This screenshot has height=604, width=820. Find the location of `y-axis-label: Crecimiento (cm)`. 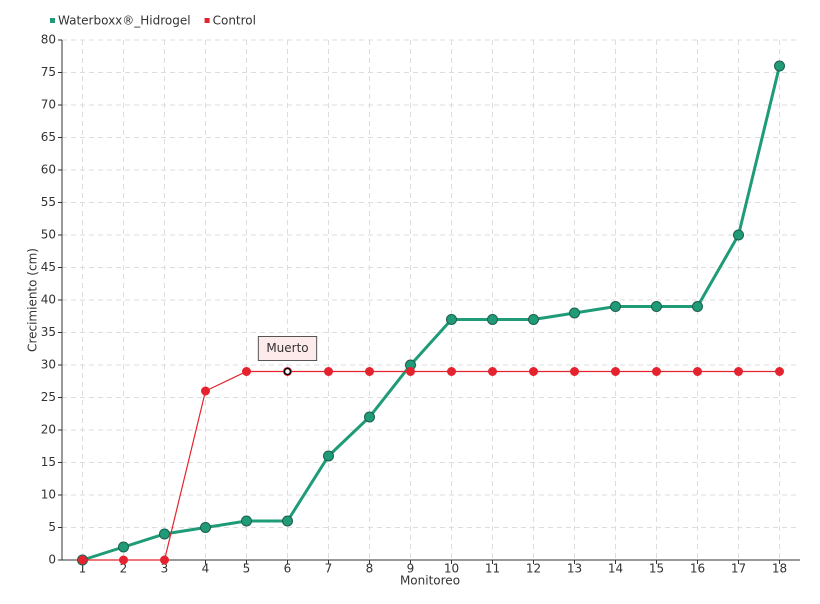

y-axis-label: Crecimiento (cm) is located at coordinates (33, 300).